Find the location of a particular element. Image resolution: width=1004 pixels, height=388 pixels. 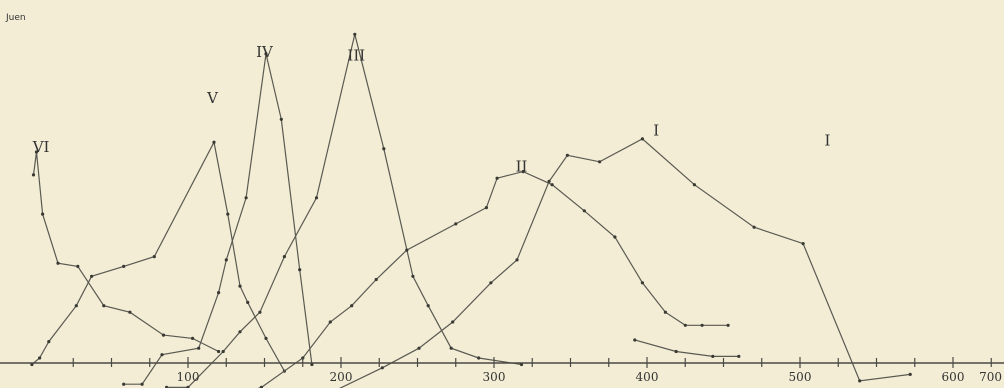

x-tick-label-3: 400 is located at coordinates (647, 377).